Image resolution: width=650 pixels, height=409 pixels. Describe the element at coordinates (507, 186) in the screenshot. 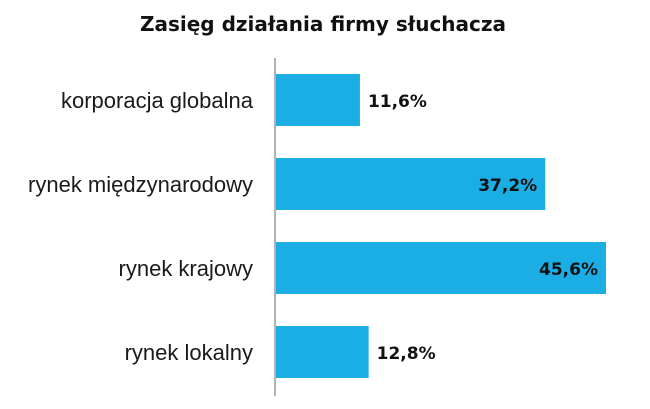

I see `value-label-1: 37,2%` at that location.